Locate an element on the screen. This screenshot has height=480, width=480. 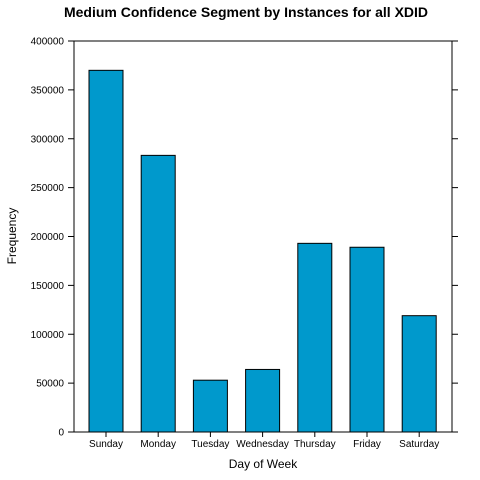
x-tick-label: Friday is located at coordinates (367, 444).